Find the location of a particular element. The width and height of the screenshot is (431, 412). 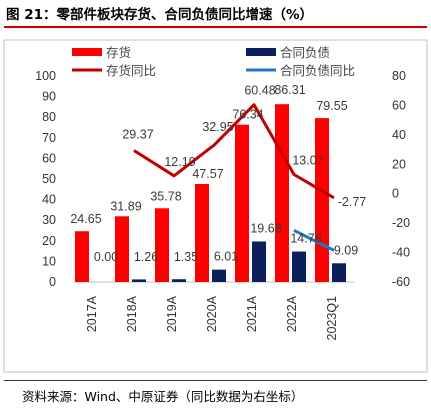

y-left-tick-label: 0 is located at coordinates (52, 282).